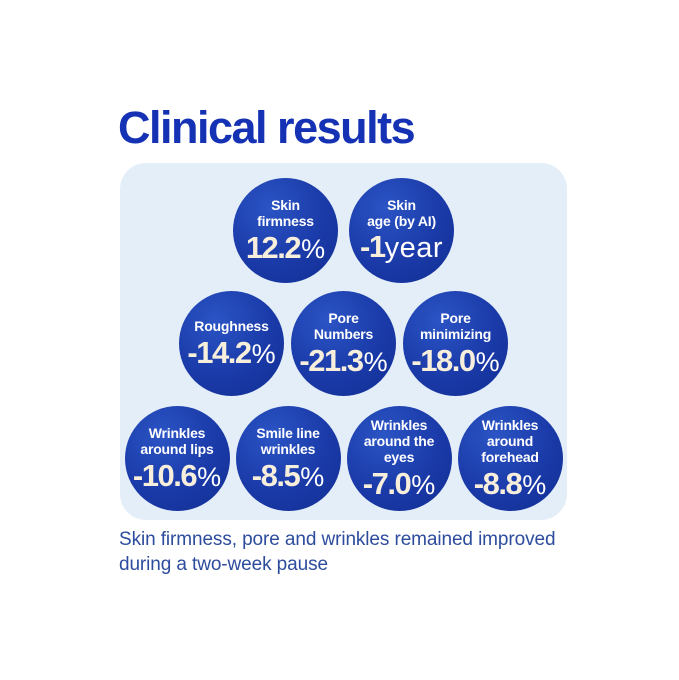 The height and width of the screenshot is (680, 679). I want to click on stat-value: 12.2, so click(273, 247).